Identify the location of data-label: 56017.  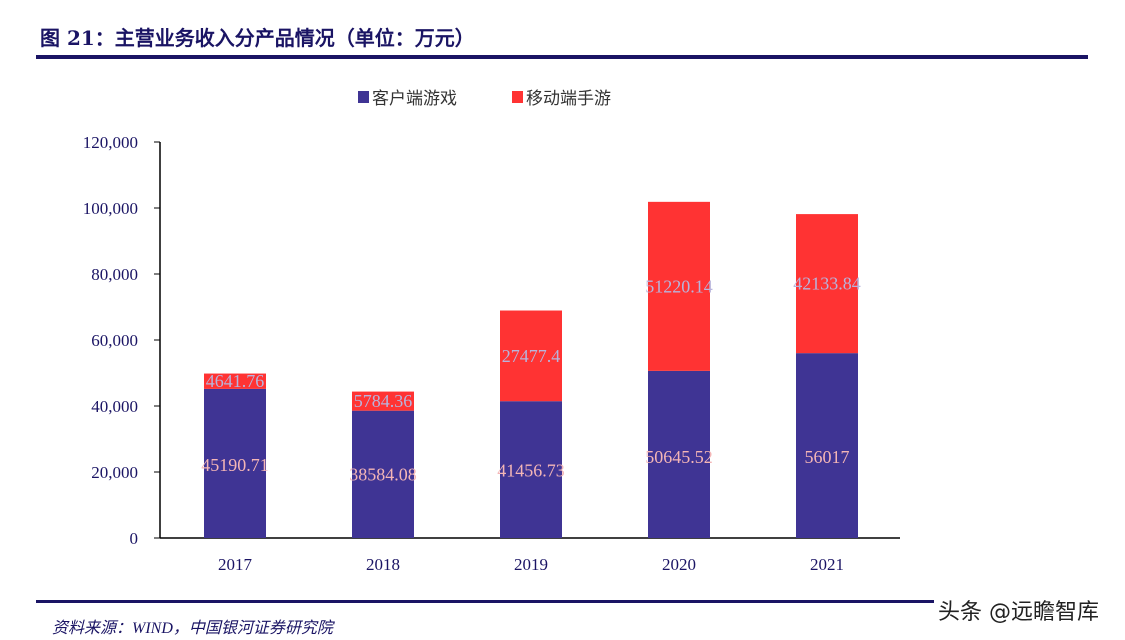
(827, 457).